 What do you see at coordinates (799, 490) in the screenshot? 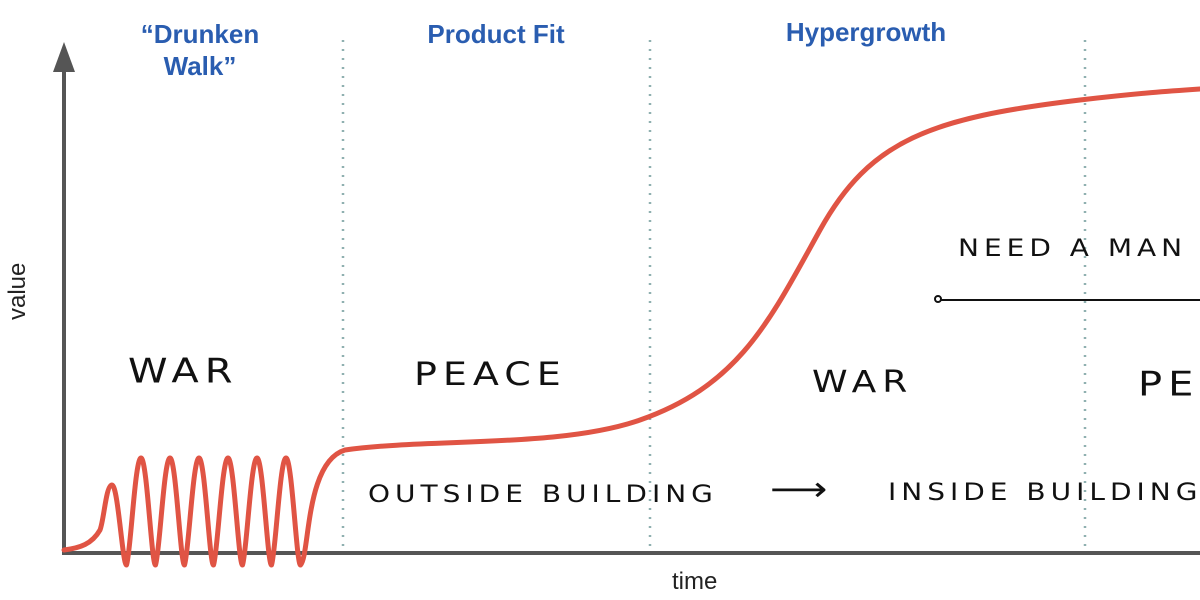
I see `transition-arrow-icon: ⟶` at bounding box center [799, 490].